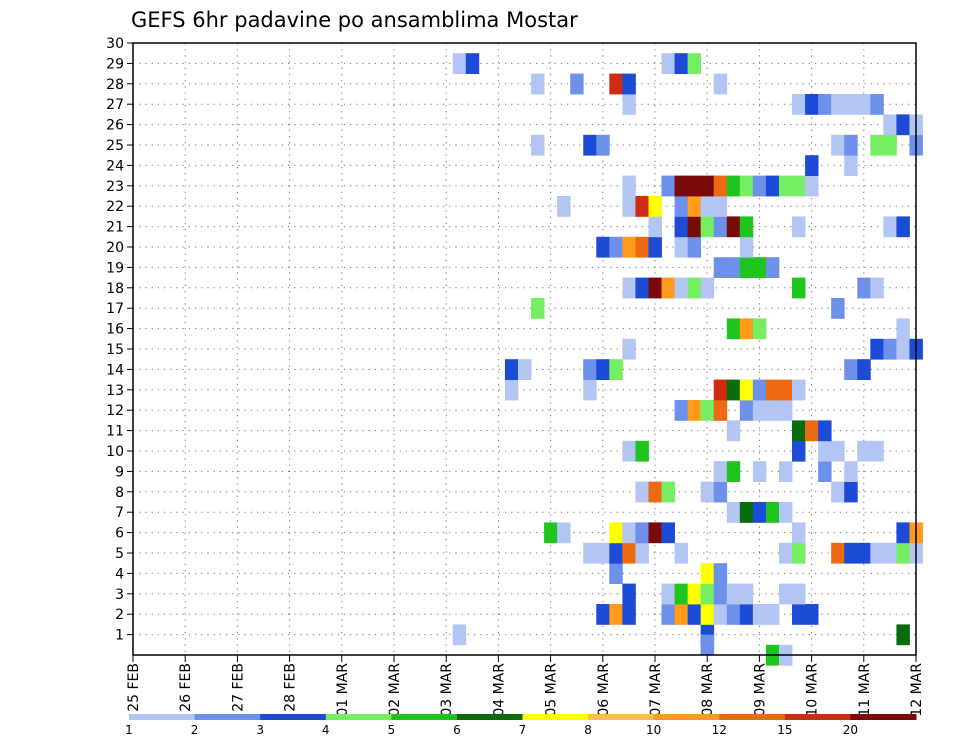 The height and width of the screenshot is (746, 960). What do you see at coordinates (115, 411) in the screenshot?
I see `y-tick-label: 12` at bounding box center [115, 411].